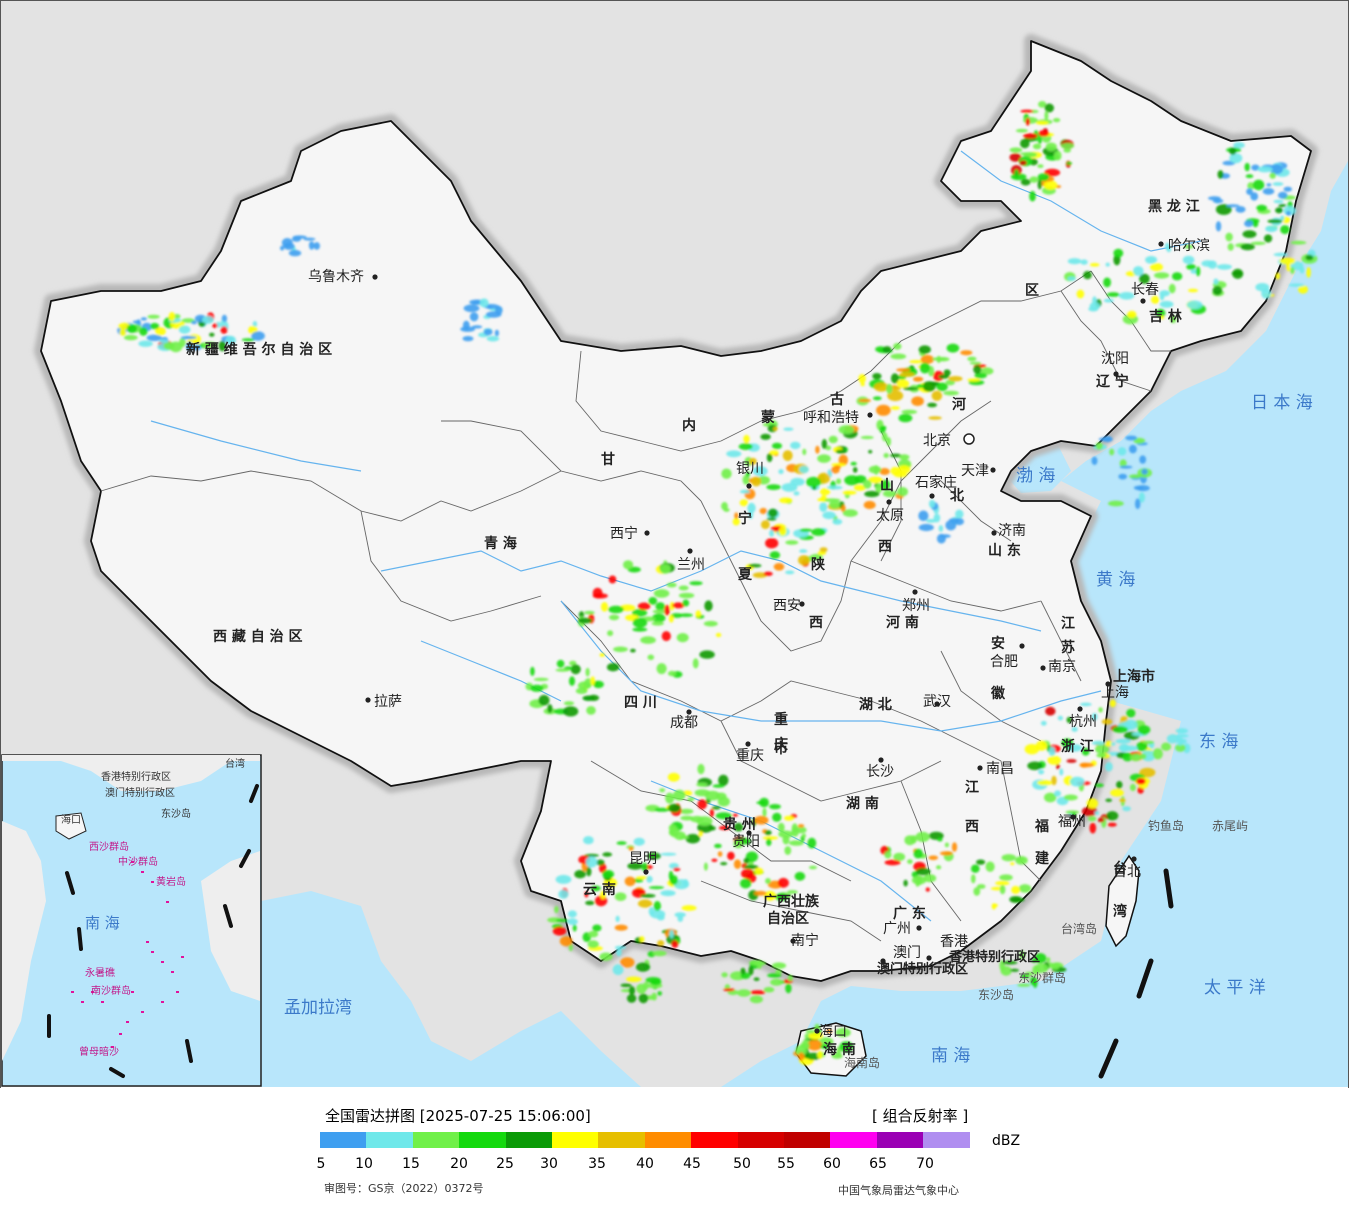  I want to click on island-label: 海南岛, so click(862, 1062).